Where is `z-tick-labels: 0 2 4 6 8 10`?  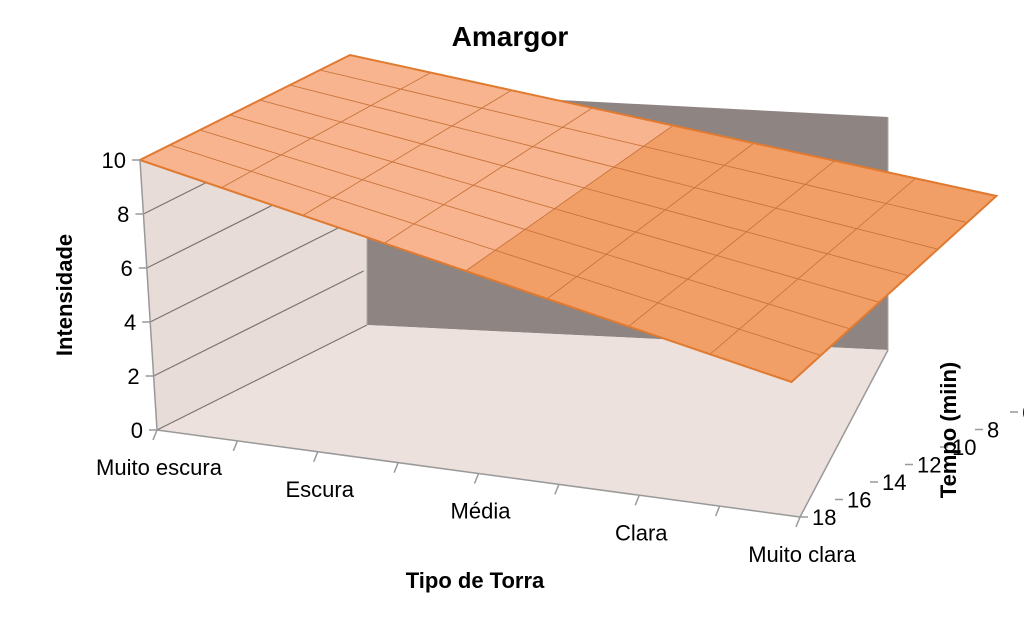
z-tick-labels: 0 2 4 6 8 10 is located at coordinates (122, 295).